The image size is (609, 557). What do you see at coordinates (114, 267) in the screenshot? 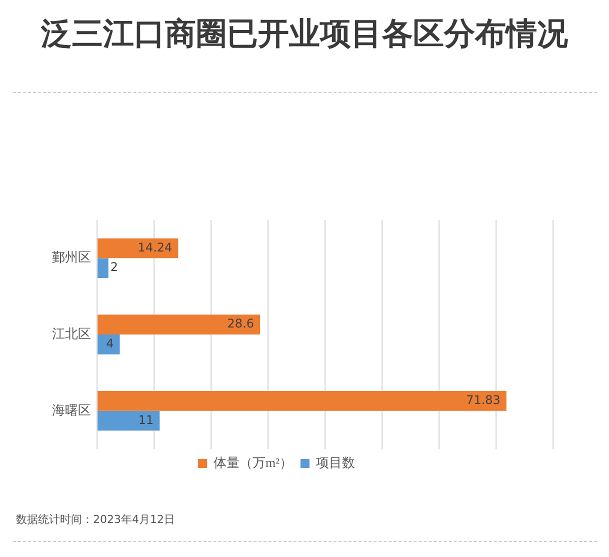
I see `data-label: 2` at bounding box center [114, 267].